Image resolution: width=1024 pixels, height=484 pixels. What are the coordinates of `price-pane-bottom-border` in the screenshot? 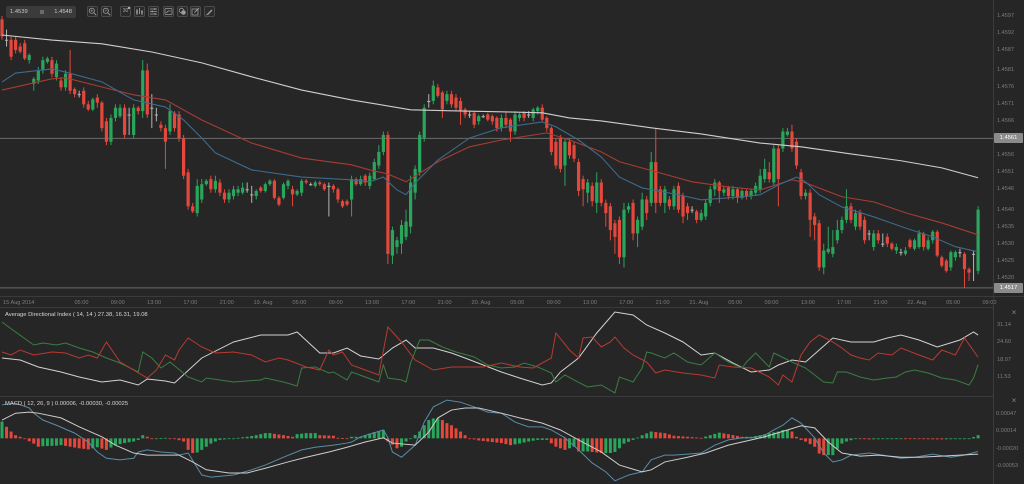 It's located at (512, 296).